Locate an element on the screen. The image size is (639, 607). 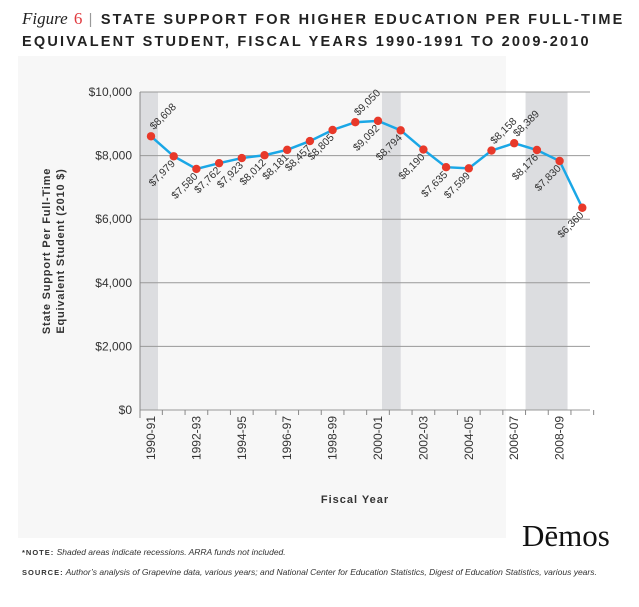
y-tick-label: $6,000 is located at coordinates (113, 219).